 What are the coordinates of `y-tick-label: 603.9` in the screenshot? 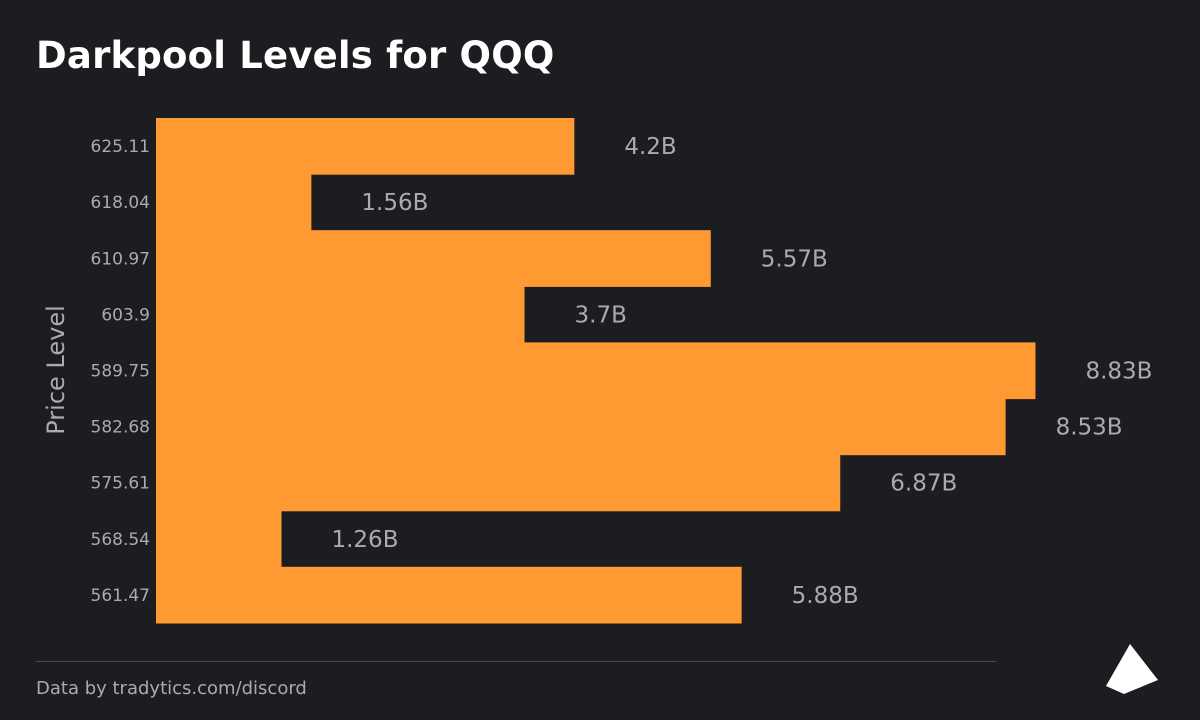 It's located at (125, 315).